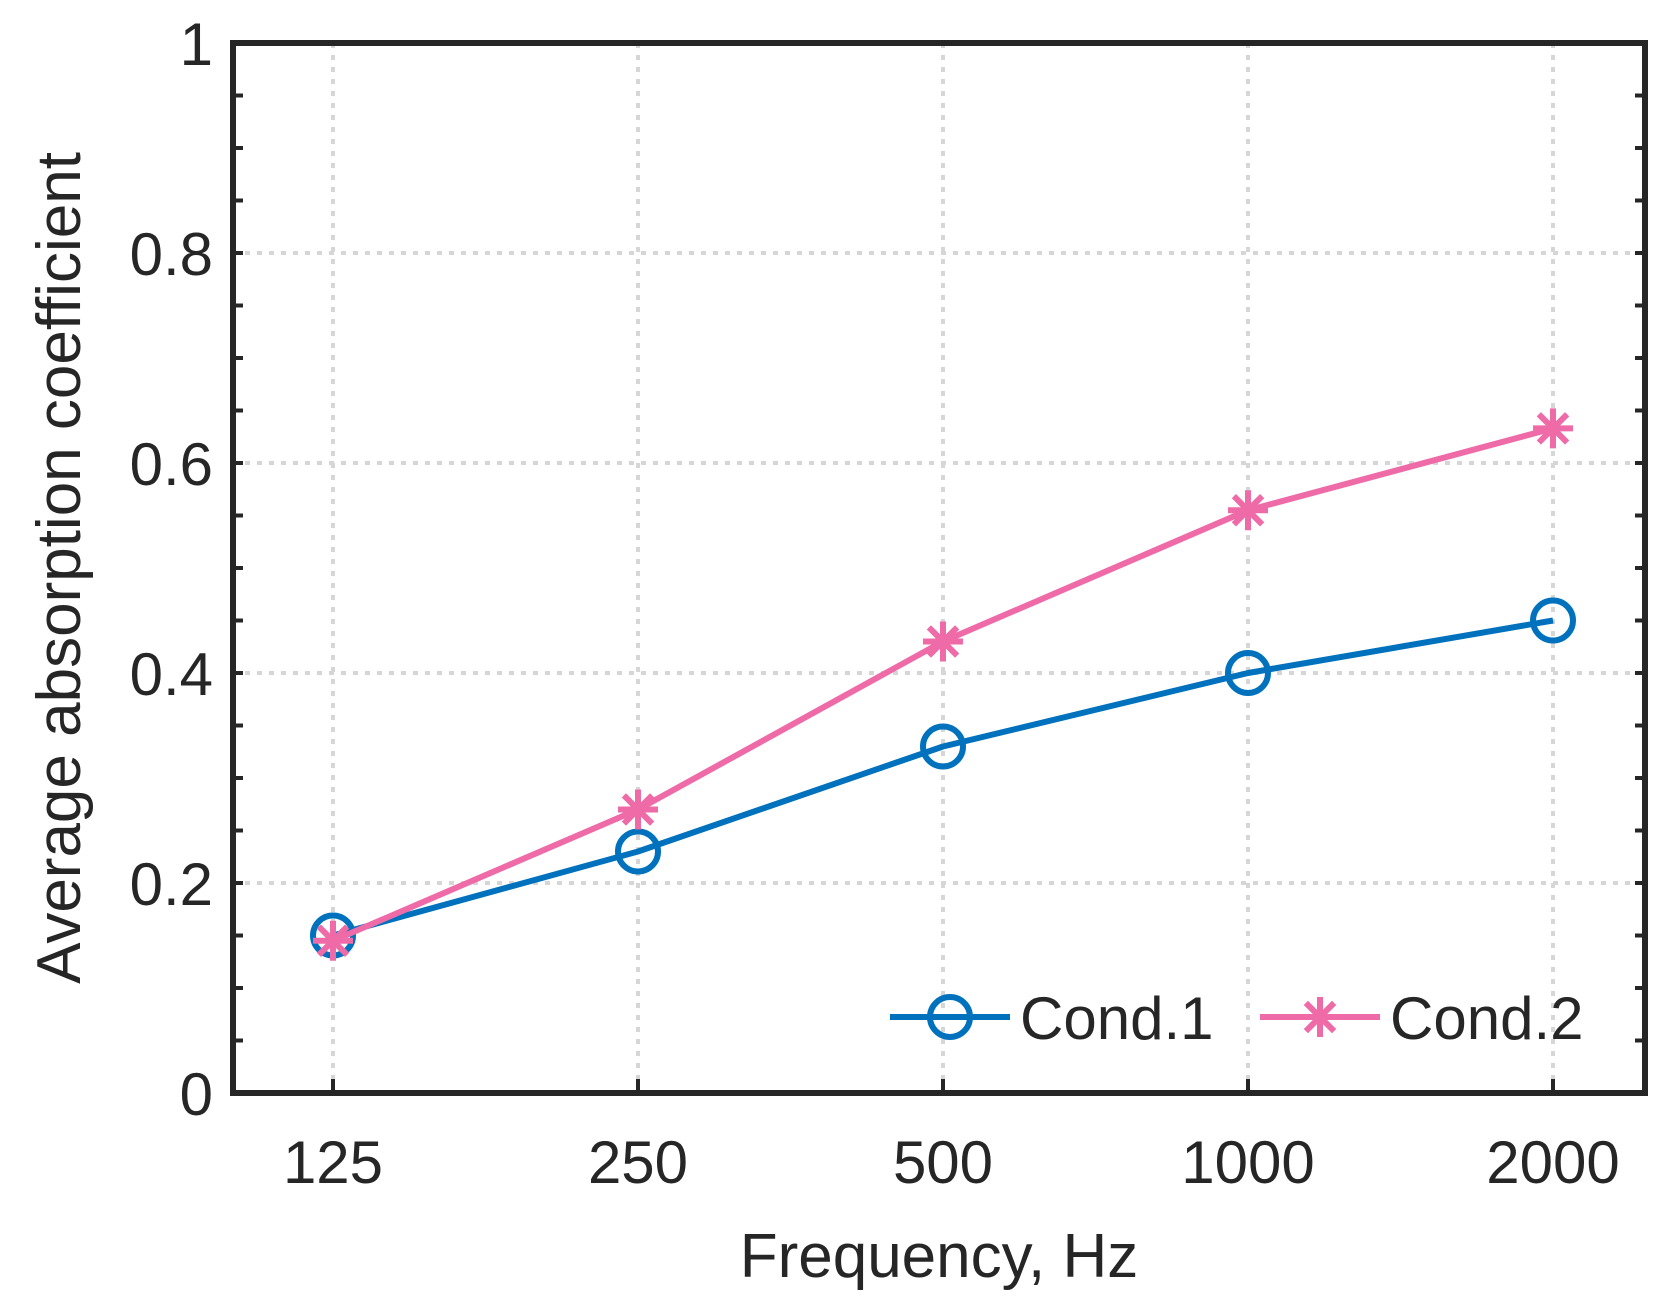 The width and height of the screenshot is (1670, 1309). What do you see at coordinates (943, 1162) in the screenshot?
I see `x-tick-label: 500` at bounding box center [943, 1162].